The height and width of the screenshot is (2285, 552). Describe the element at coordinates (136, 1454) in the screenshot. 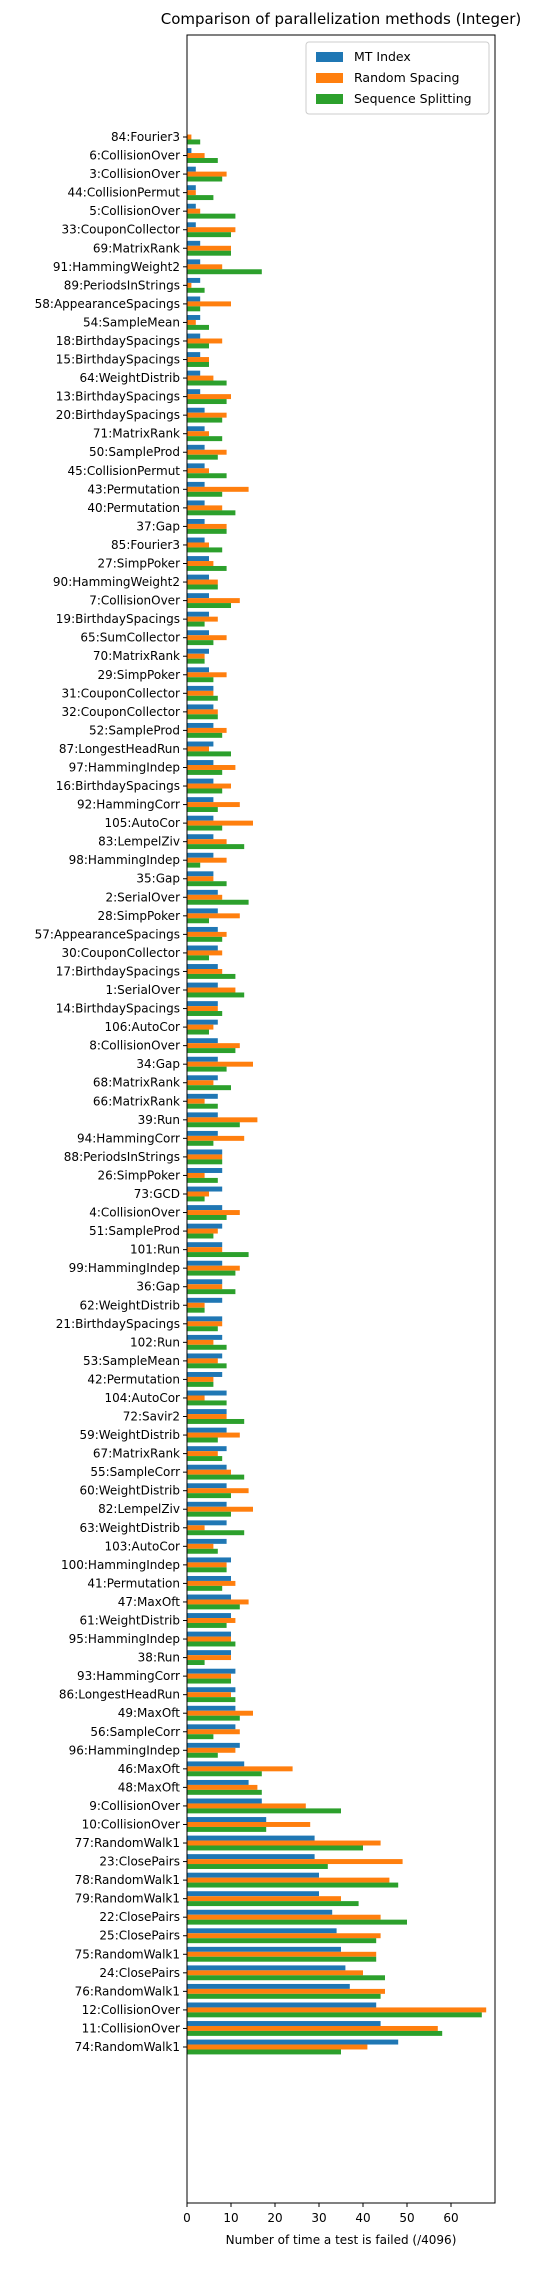

I see `y-tick-label: 67:MatrixRank` at that location.